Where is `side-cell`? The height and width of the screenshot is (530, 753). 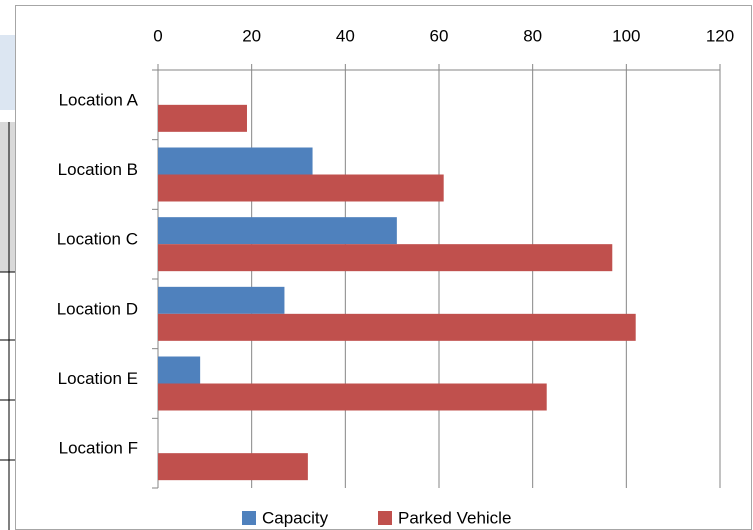 side-cell is located at coordinates (7, 197).